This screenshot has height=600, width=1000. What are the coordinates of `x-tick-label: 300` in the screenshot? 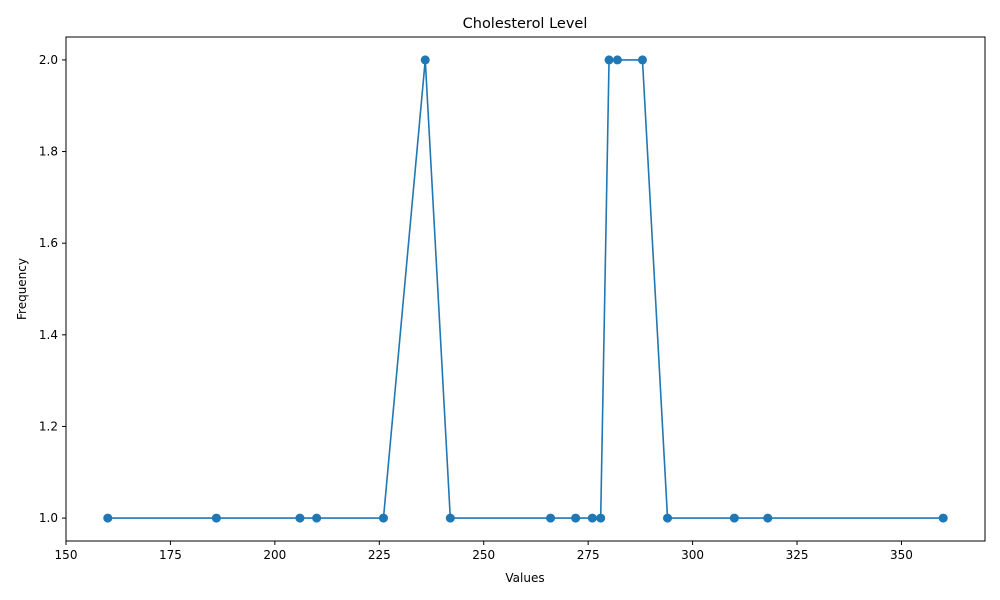 It's located at (692, 555).